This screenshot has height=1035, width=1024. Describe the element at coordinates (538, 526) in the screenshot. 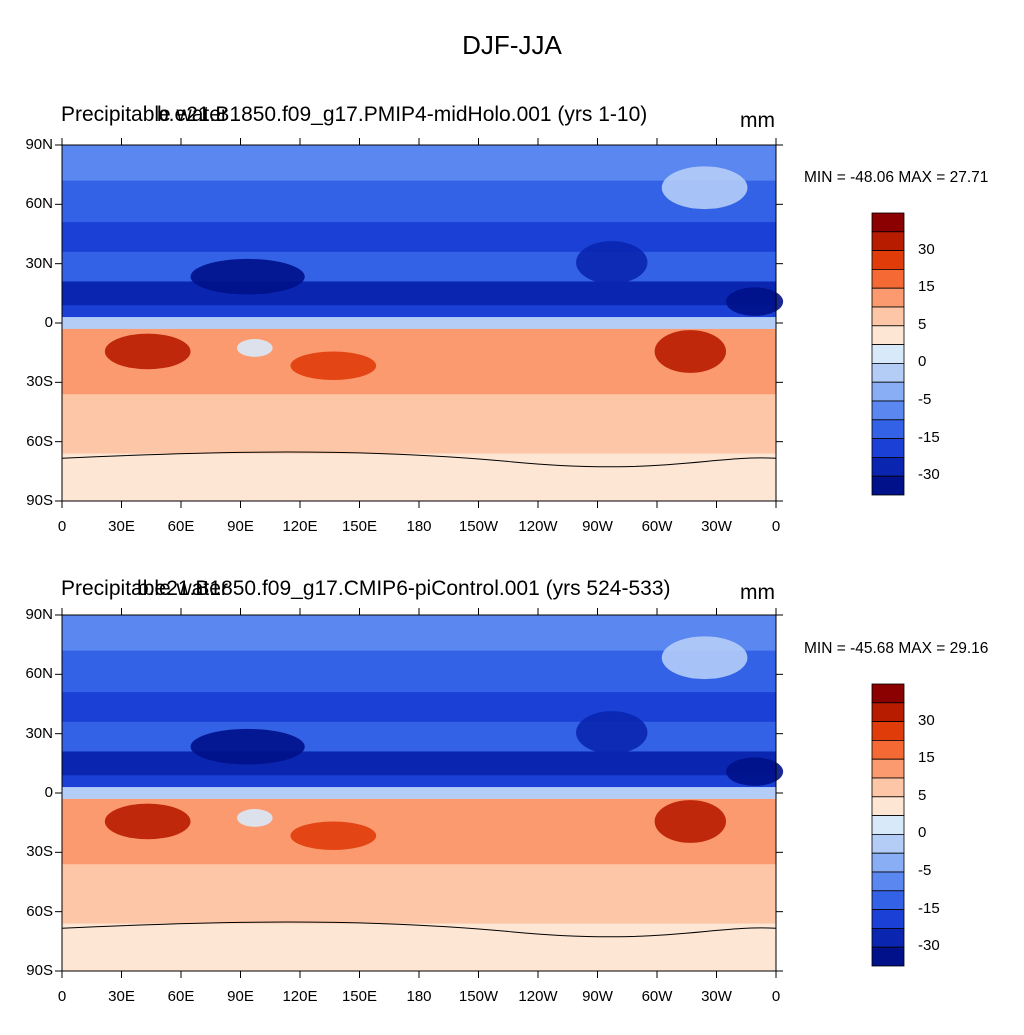

I see `lon-tick-label: 120W` at that location.